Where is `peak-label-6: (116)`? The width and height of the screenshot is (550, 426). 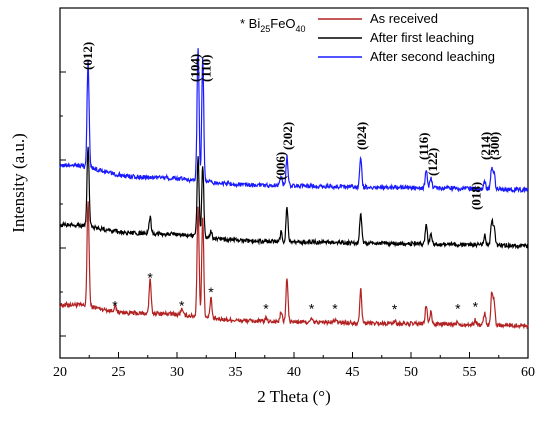
peak-label-6: (116) is located at coordinates (423, 146).